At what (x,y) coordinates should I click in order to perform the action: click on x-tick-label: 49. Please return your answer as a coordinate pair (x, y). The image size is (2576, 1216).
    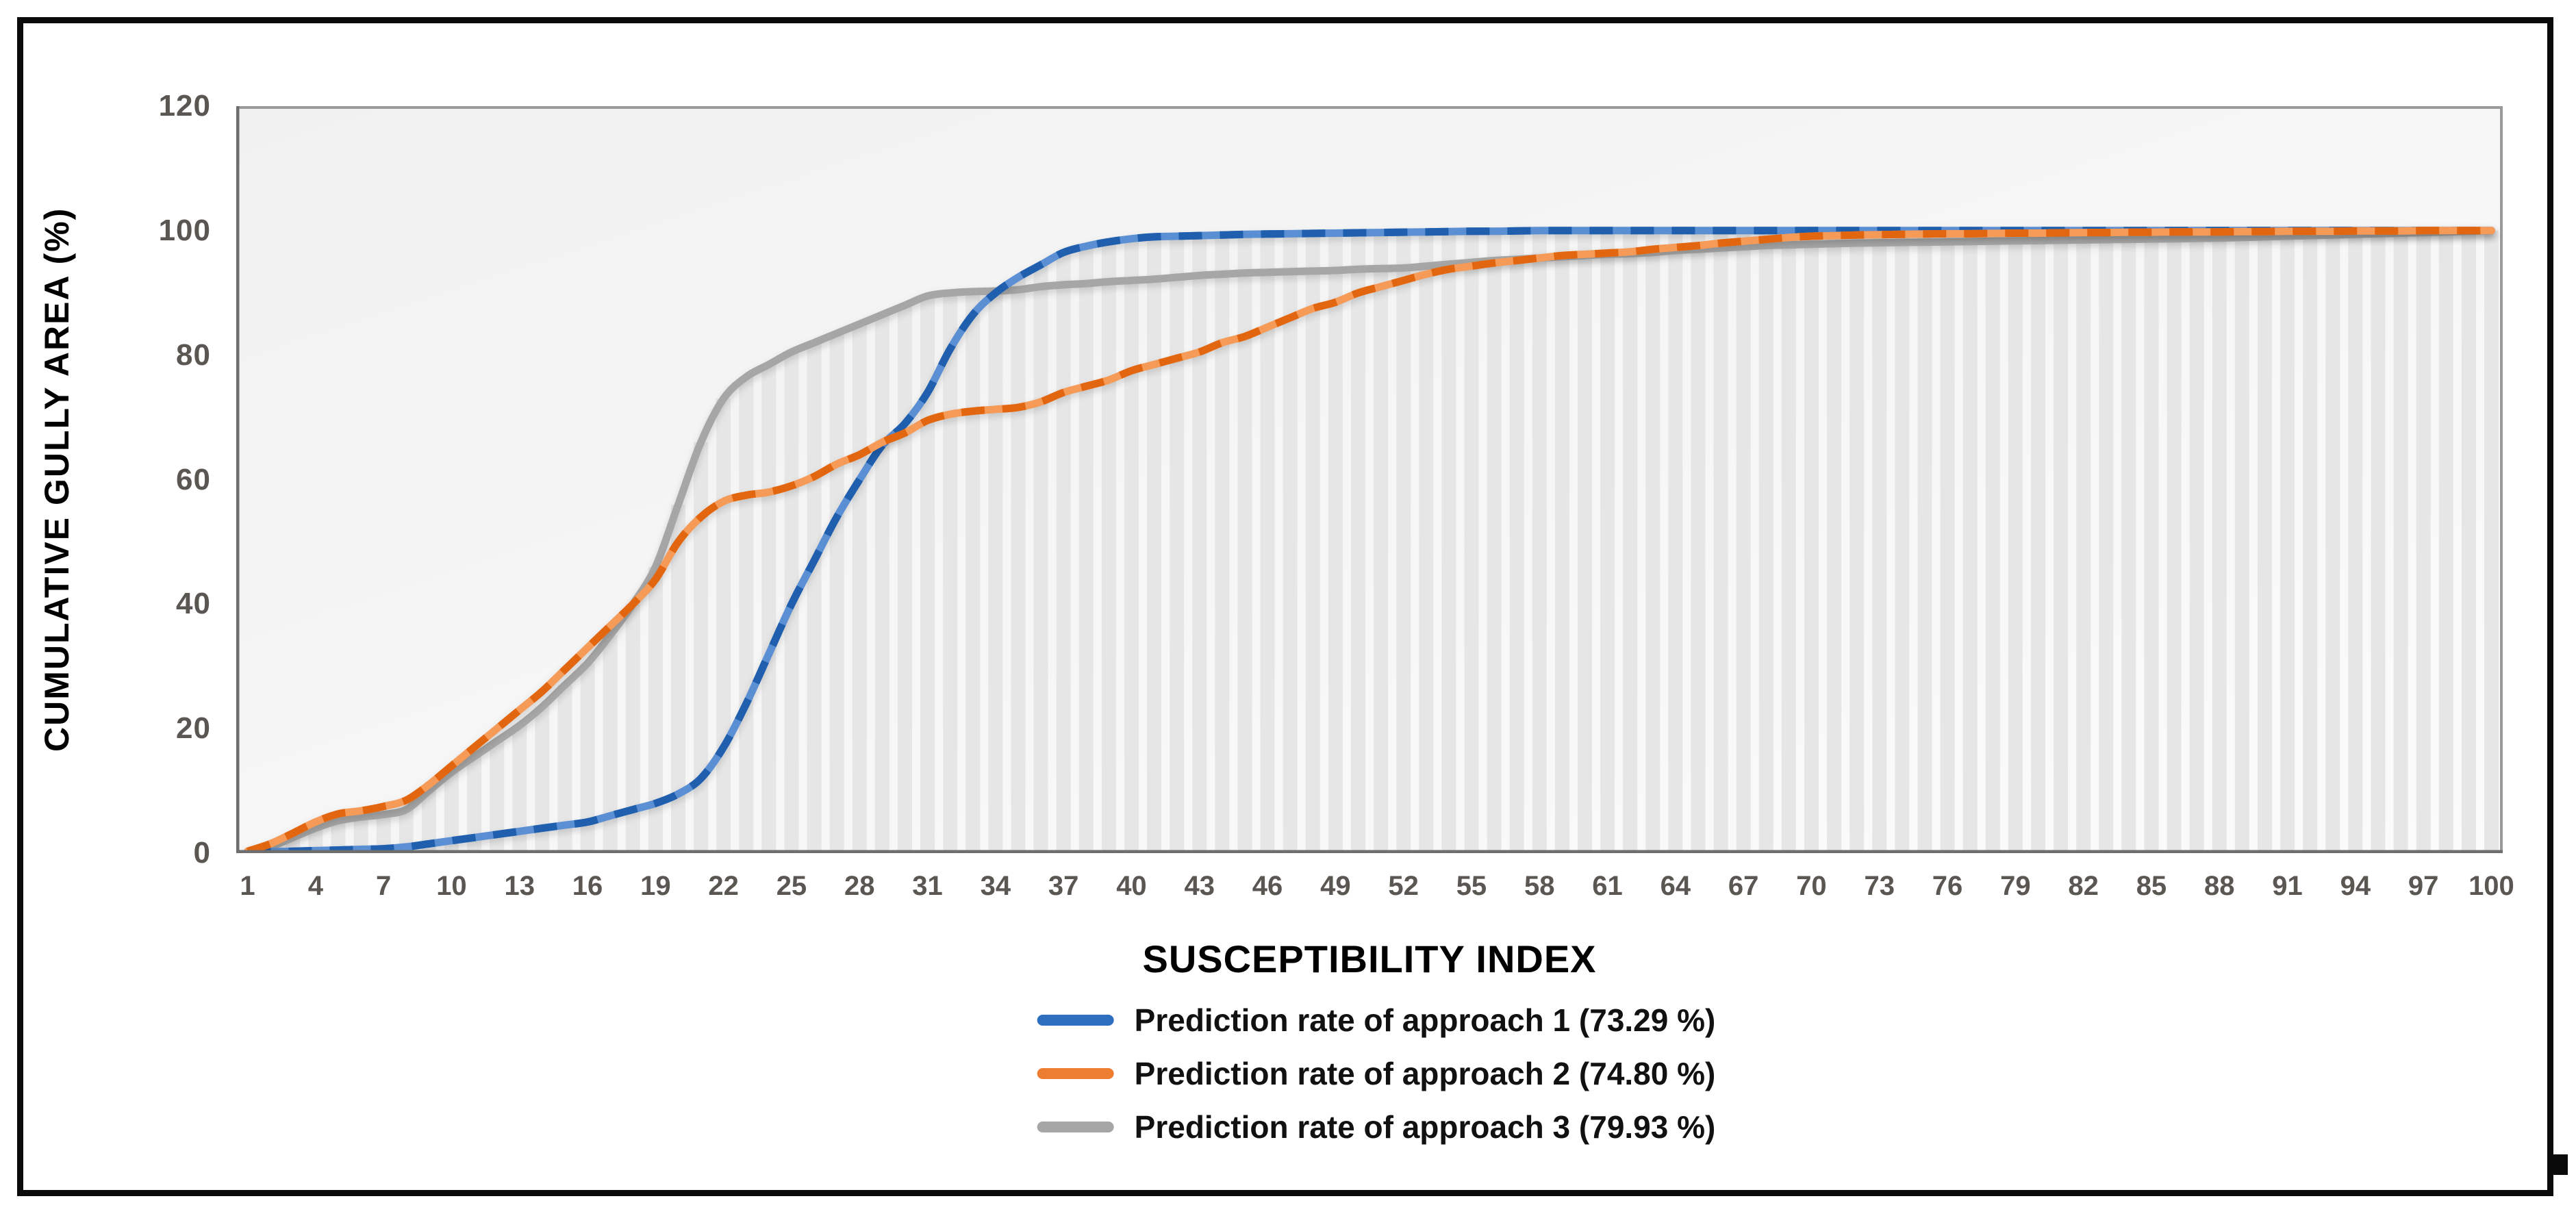
    Looking at the image, I should click on (1335, 886).